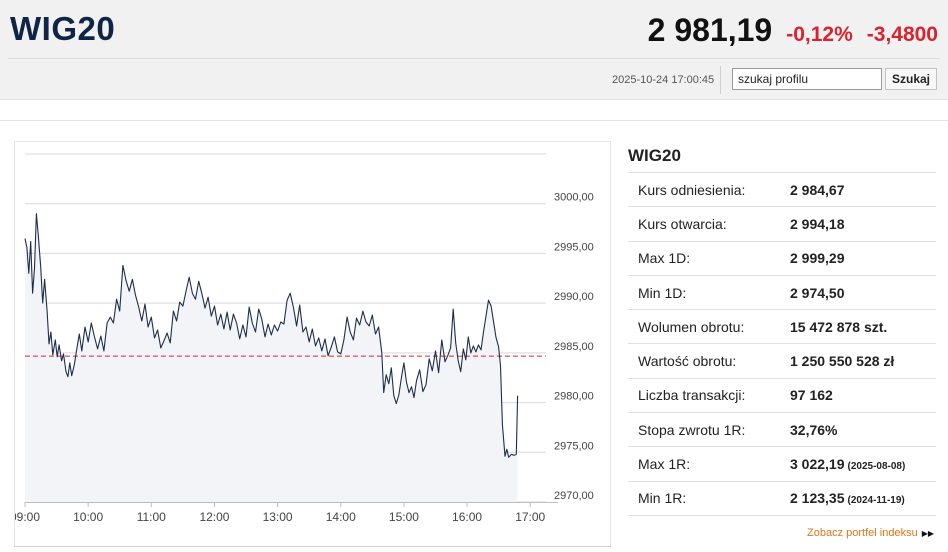  Describe the element at coordinates (817, 189) in the screenshot. I see `stats-value: 2 984,67` at that location.